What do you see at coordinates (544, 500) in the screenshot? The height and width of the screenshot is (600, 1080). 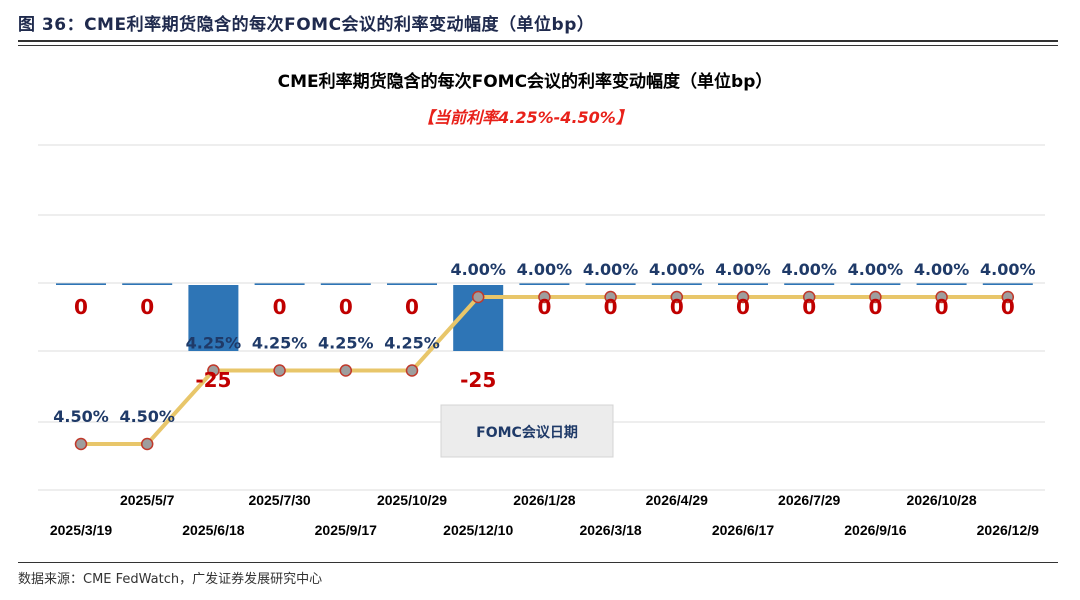 I see `date-tick-label: 2026/1/28` at bounding box center [544, 500].